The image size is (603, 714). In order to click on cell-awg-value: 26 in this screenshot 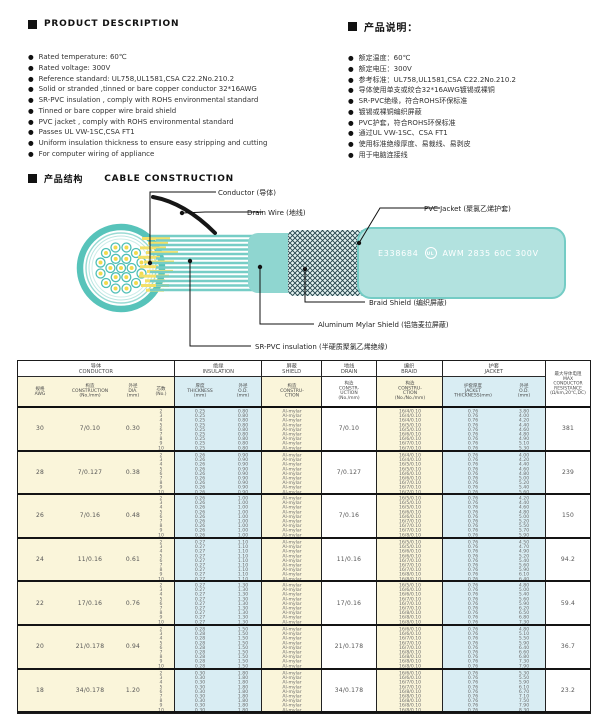, I will do `click(40, 516)`.